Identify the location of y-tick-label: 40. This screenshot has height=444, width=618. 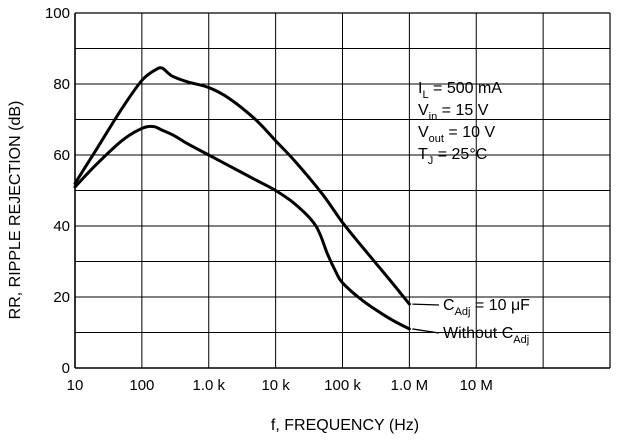
(61, 226).